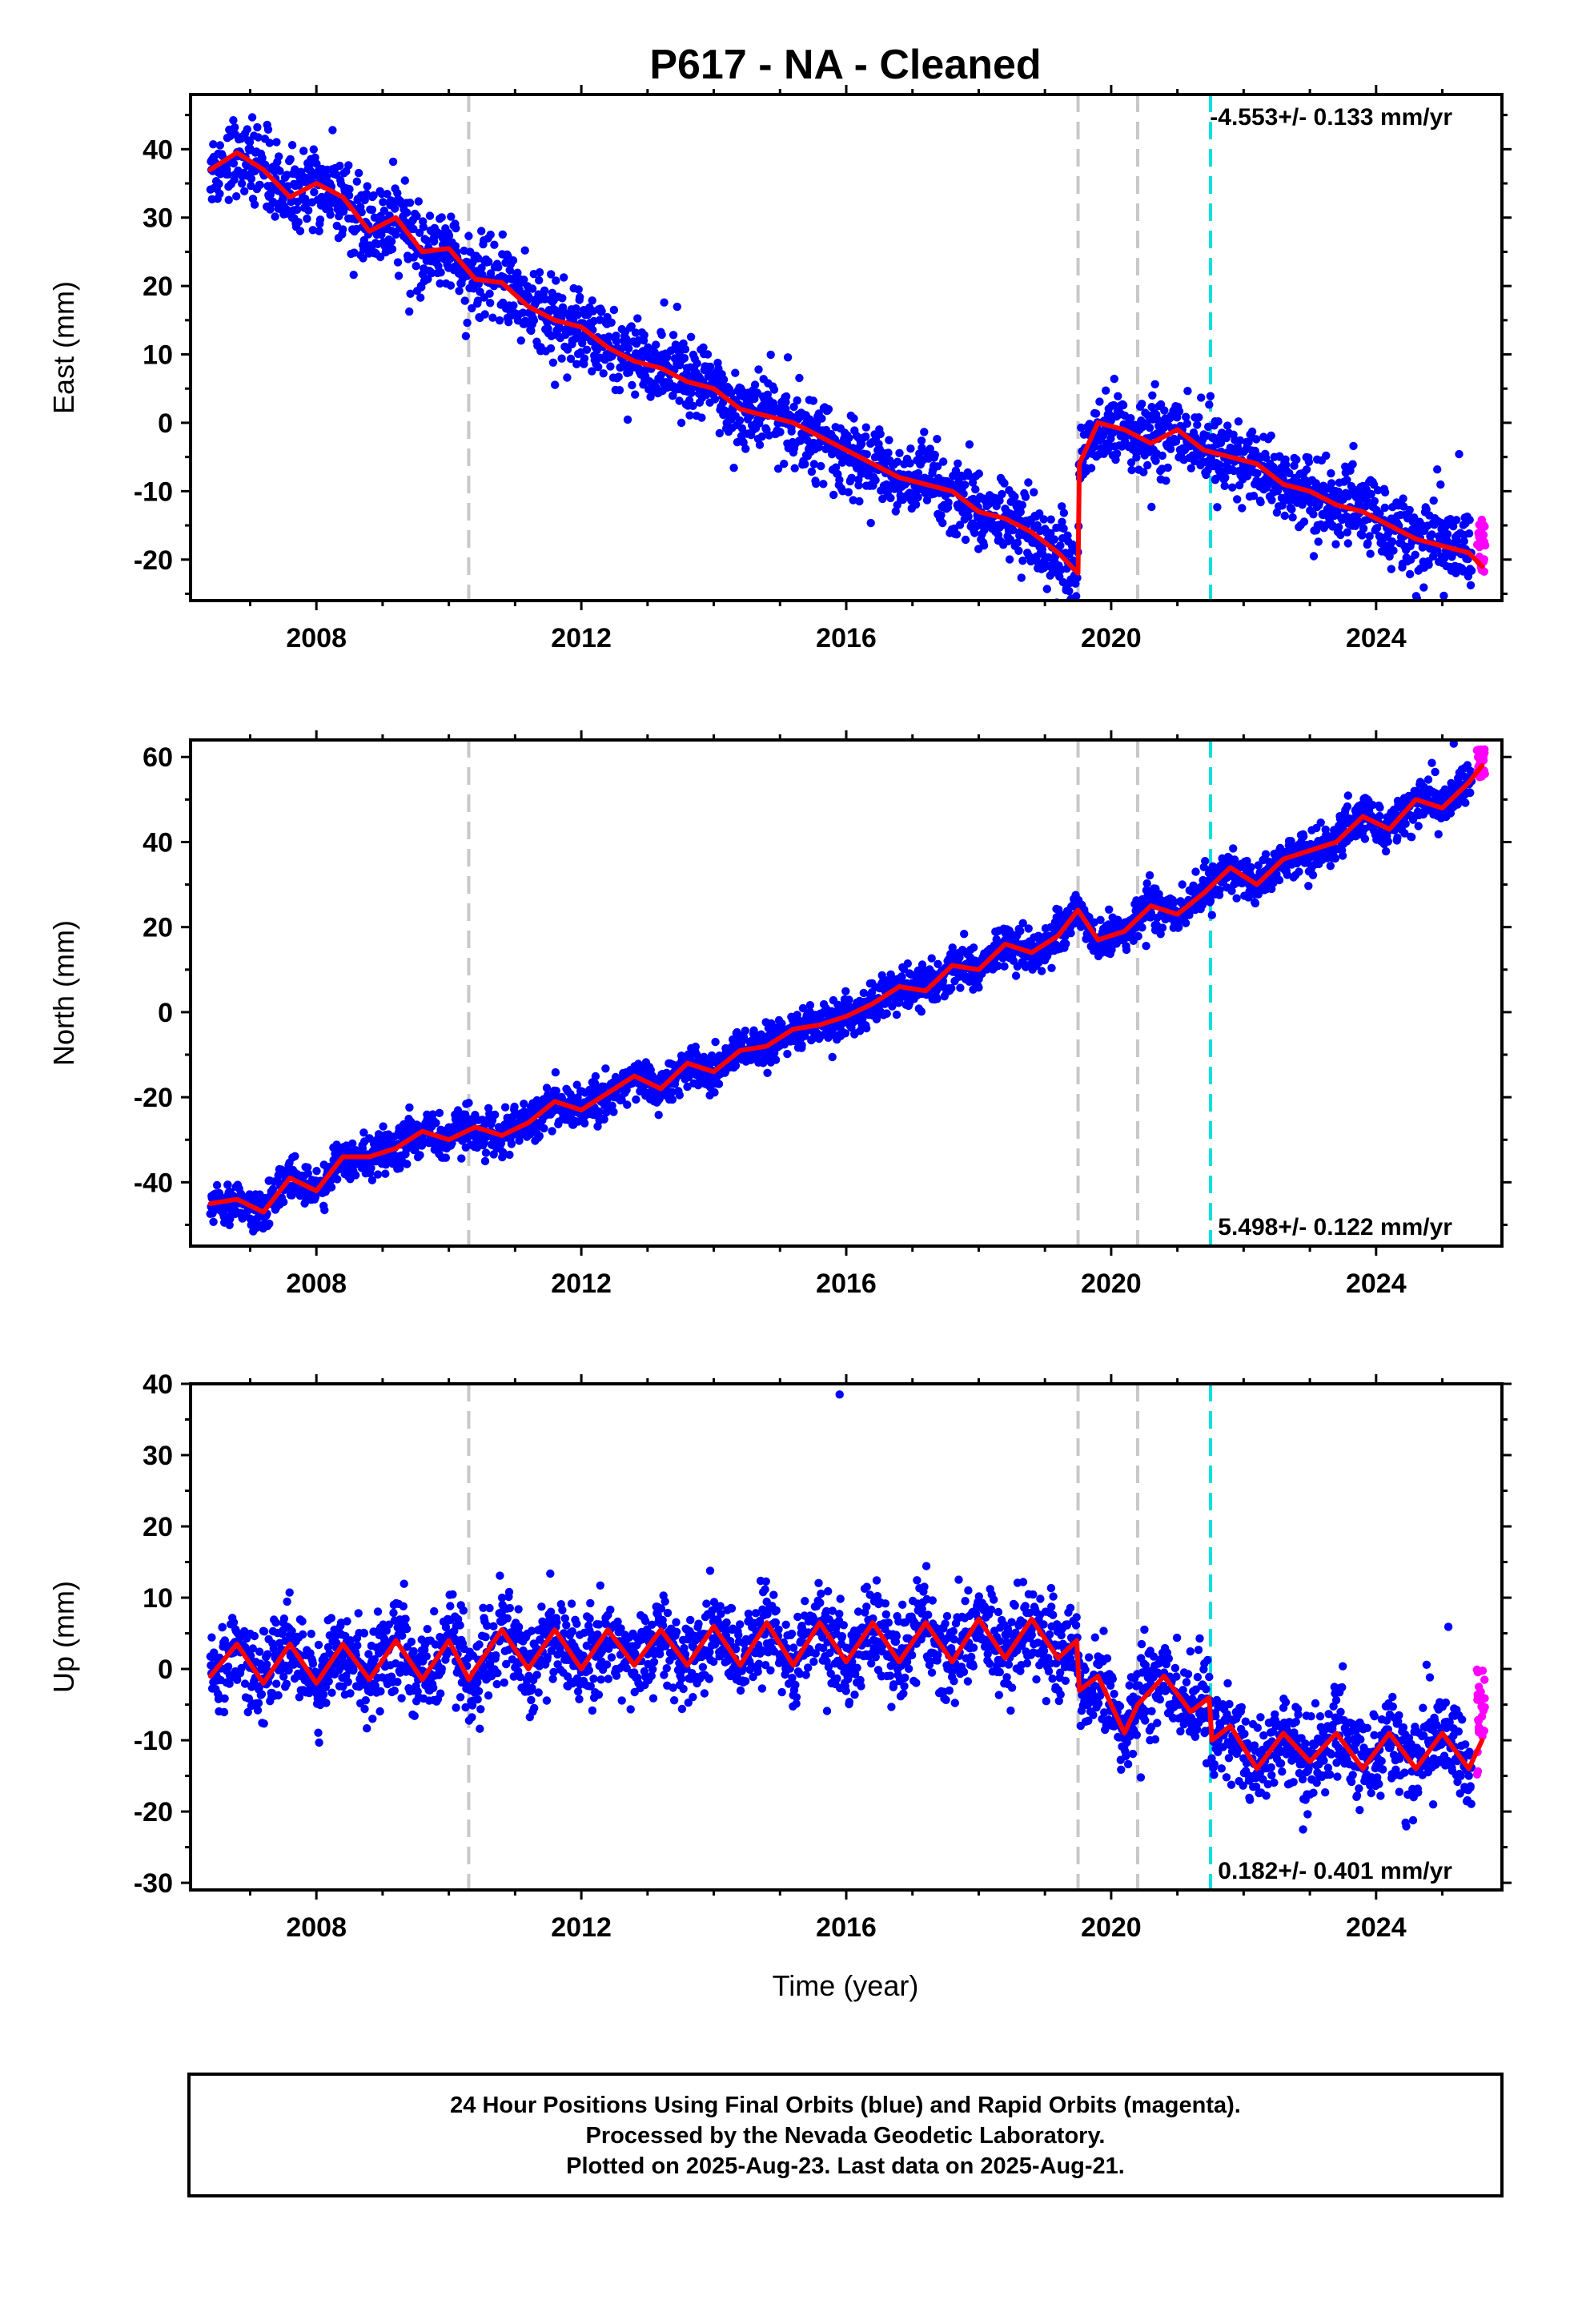 This screenshot has height=2324, width=1582. What do you see at coordinates (158, 150) in the screenshot?
I see `y-tick-label: 40` at bounding box center [158, 150].